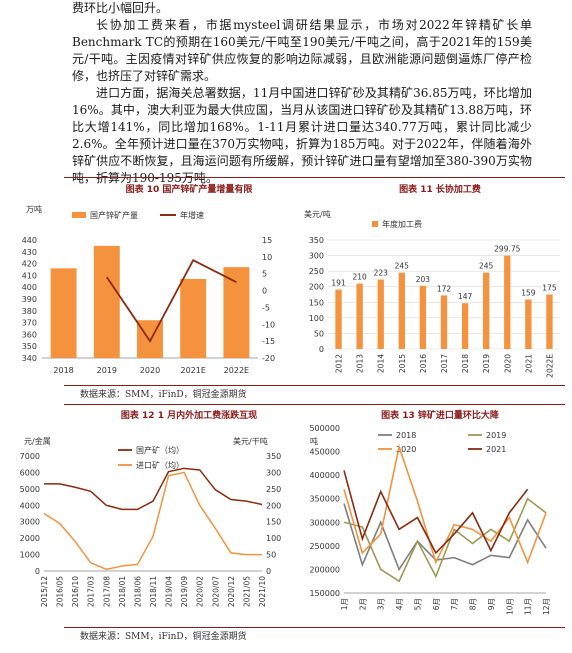 This screenshot has height=653, width=572. Describe the element at coordinates (184, 591) in the screenshot. I see `x-tick-label: 2019/09` at that location.